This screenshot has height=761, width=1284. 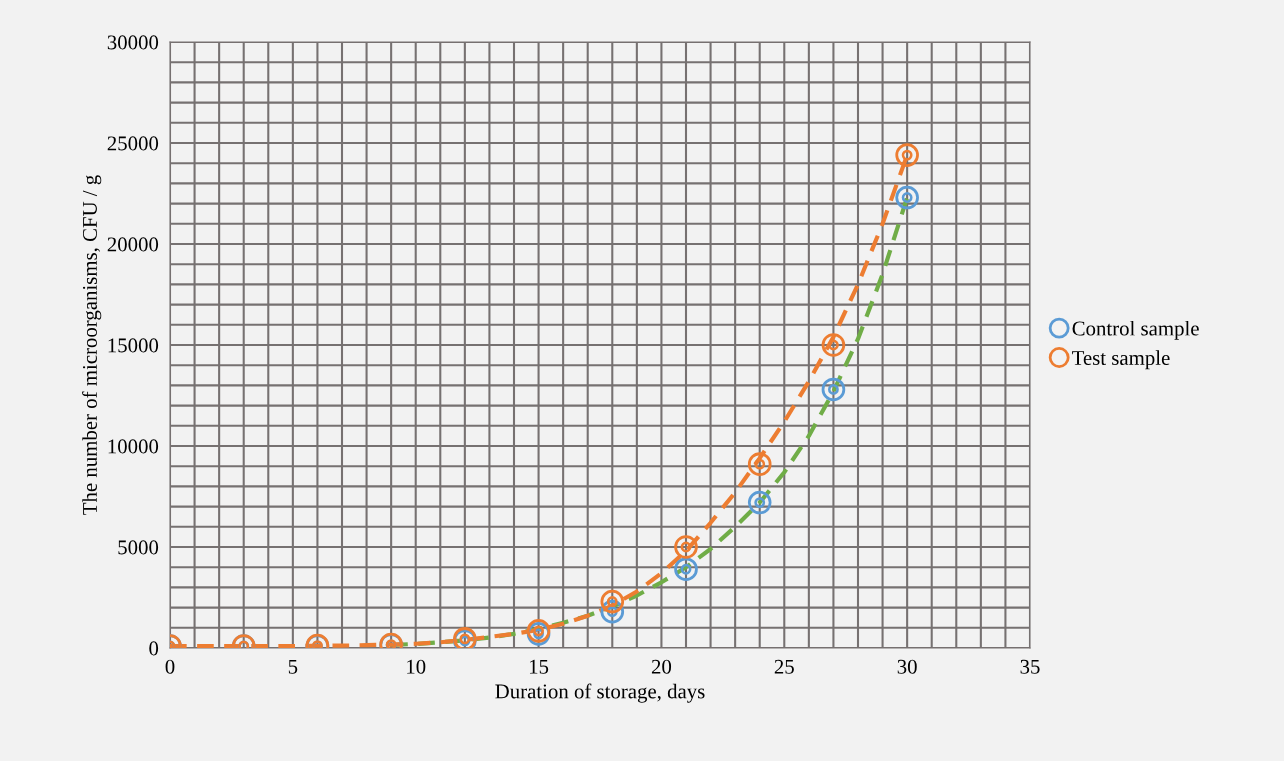 What do you see at coordinates (170, 666) in the screenshot?
I see `x-tick-label: 0` at bounding box center [170, 666].